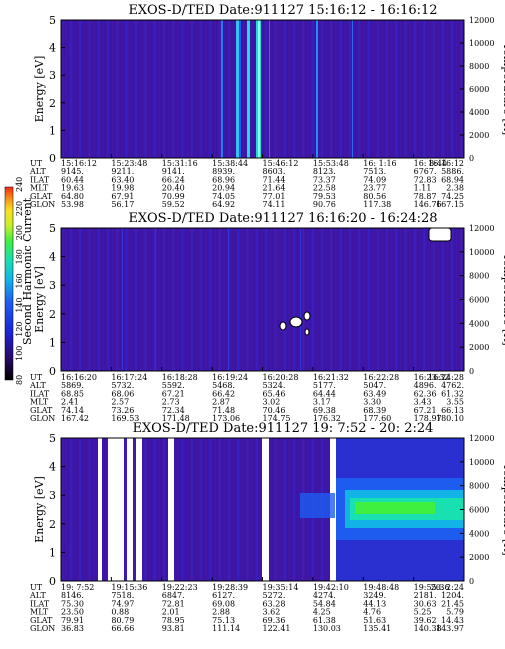  What do you see at coordinates (425, 171) in the screenshot?
I see `orbit-value: 6767.` at bounding box center [425, 171].